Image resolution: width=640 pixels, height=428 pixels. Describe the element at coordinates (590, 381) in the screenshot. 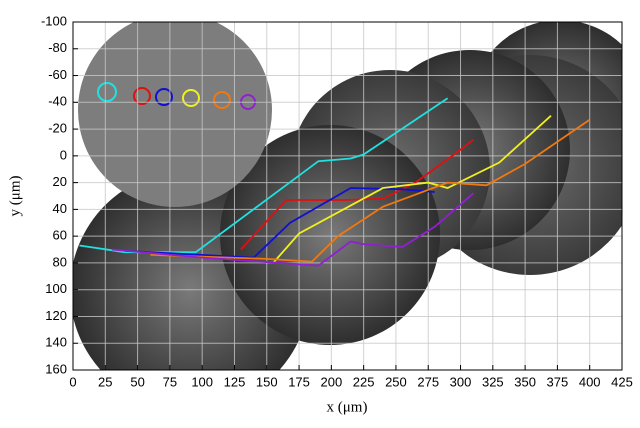

I see `x-tick-label: 400` at that location.